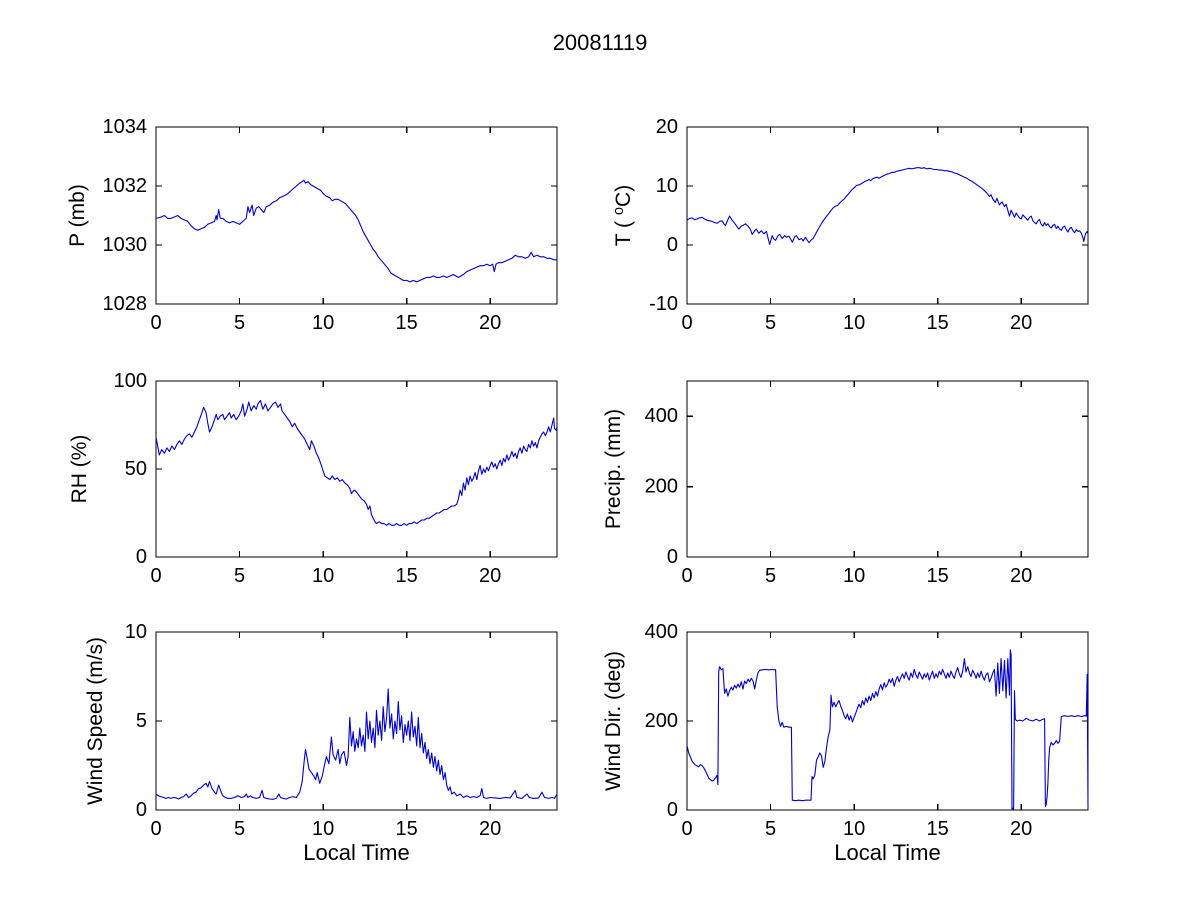  What do you see at coordinates (125, 304) in the screenshot?
I see `y-tick-label: 1028` at bounding box center [125, 304].